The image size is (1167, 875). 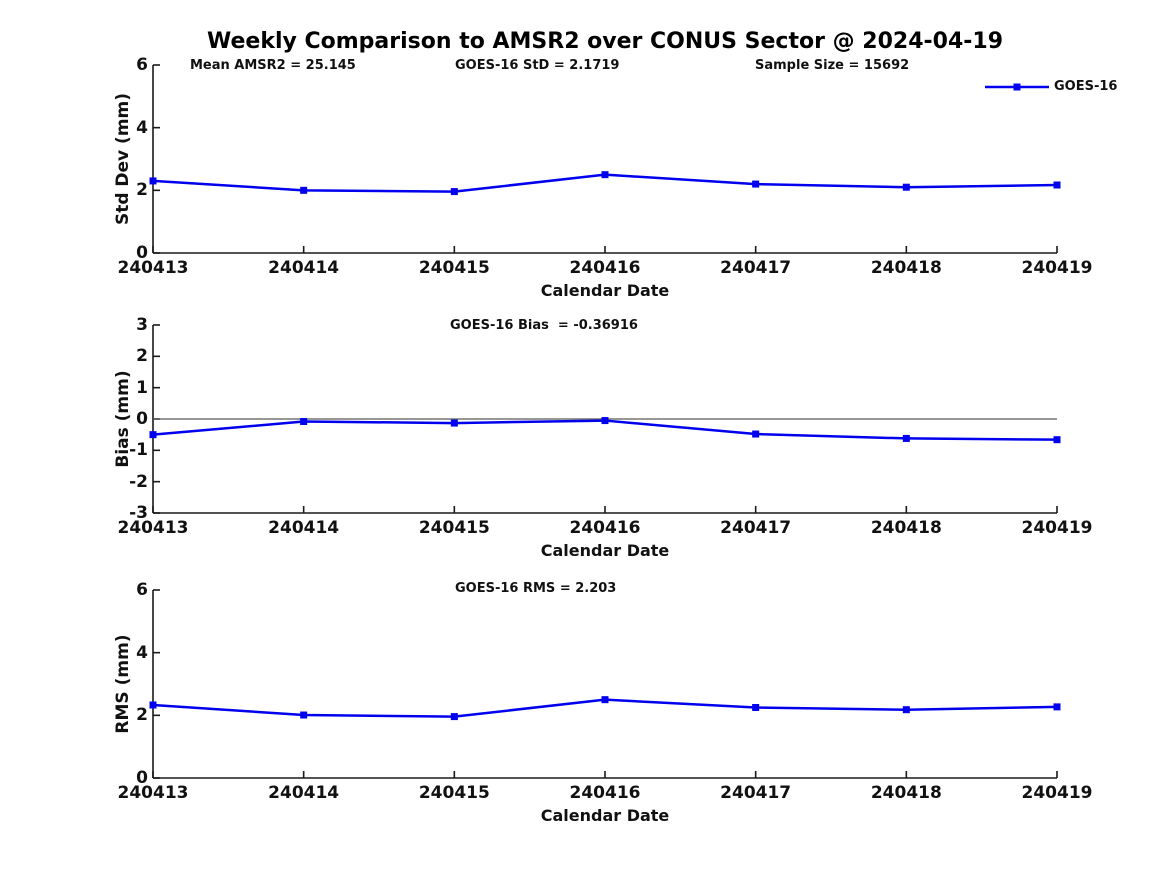 I want to click on stat-goes16-rms: GOES-16 RMS = 2.203, so click(x=536, y=588).